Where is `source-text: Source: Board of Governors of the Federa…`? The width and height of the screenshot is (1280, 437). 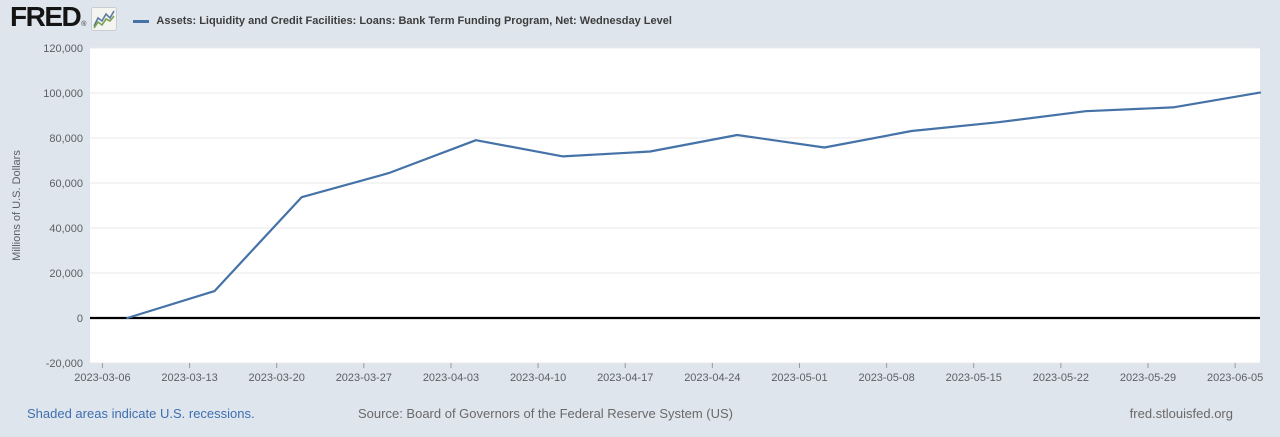
source-text: Source: Board of Governors of the Federa… is located at coordinates (545, 413).